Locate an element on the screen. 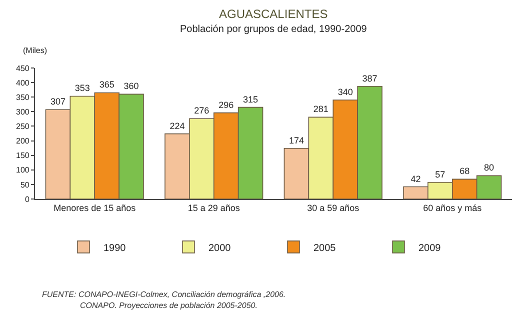 This screenshot has height=317, width=520. legend-label: 2005 is located at coordinates (325, 248).